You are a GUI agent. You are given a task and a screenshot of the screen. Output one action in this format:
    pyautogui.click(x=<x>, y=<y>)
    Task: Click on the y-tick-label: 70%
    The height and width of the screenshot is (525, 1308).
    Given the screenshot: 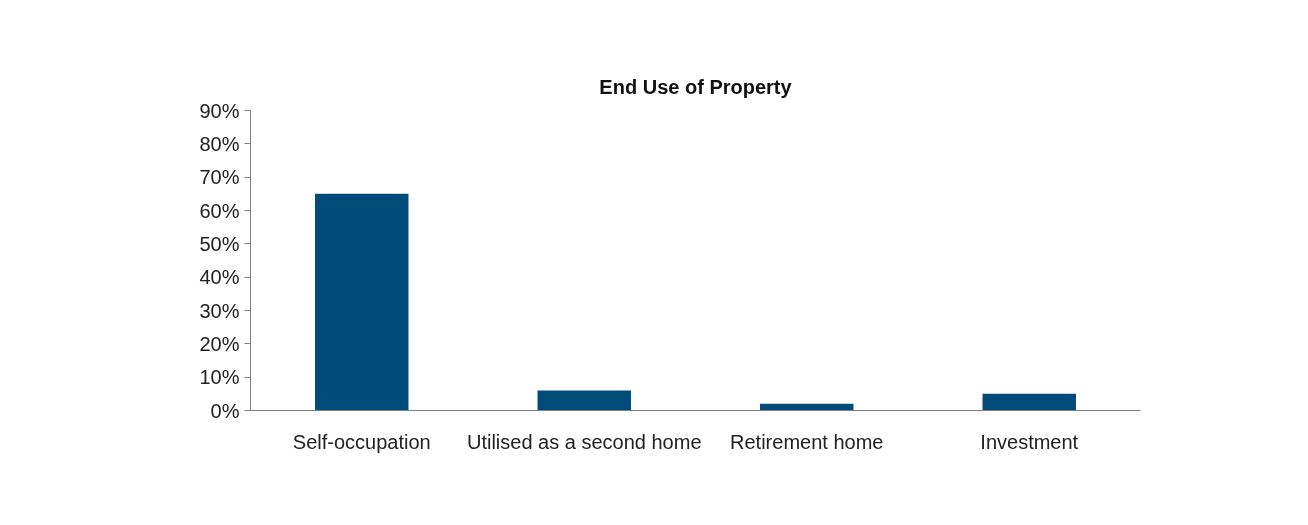 What is the action you would take?
    pyautogui.click(x=219, y=177)
    